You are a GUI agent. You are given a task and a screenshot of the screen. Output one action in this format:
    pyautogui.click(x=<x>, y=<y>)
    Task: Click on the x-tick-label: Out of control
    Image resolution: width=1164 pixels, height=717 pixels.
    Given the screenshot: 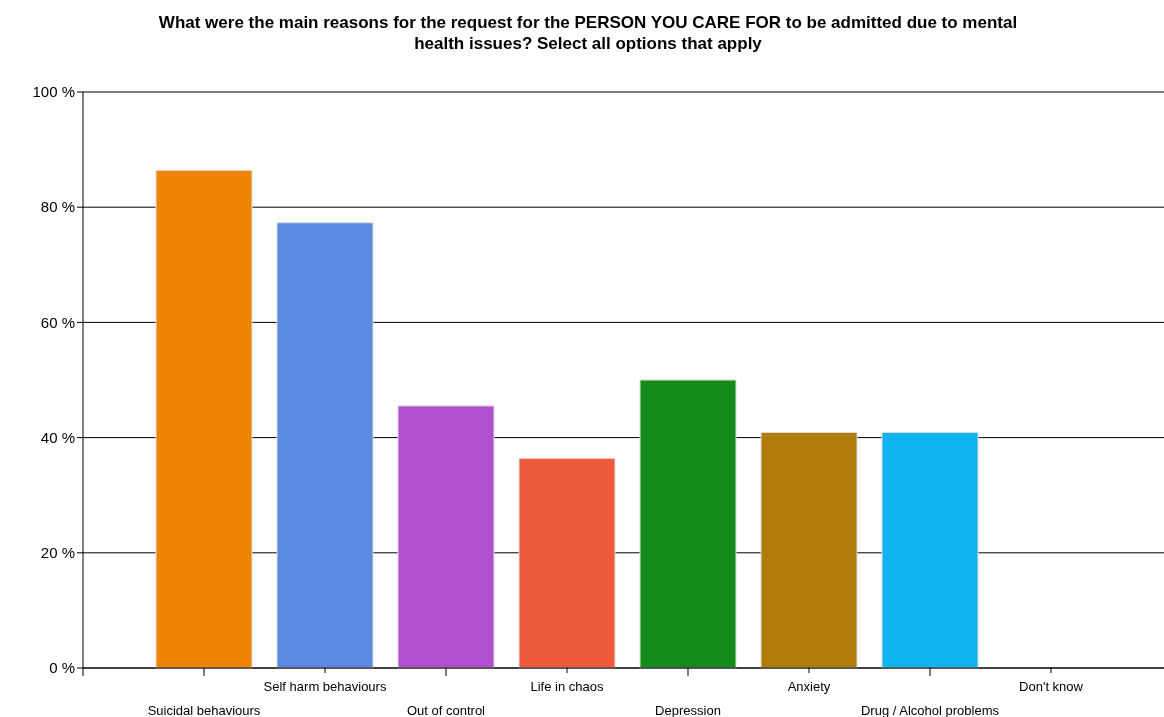 What is the action you would take?
    pyautogui.click(x=446, y=710)
    